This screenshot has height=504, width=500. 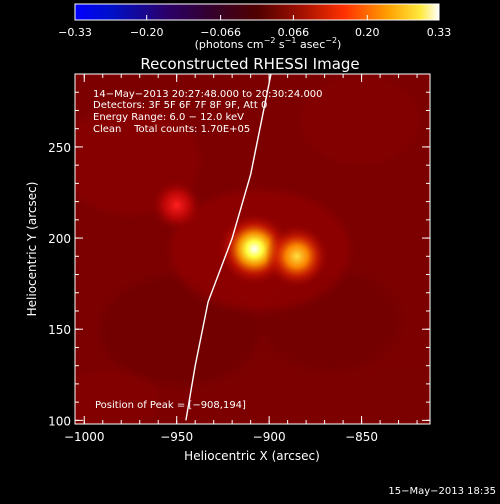 I want to click on y-tick-label: 150, so click(x=59, y=330).